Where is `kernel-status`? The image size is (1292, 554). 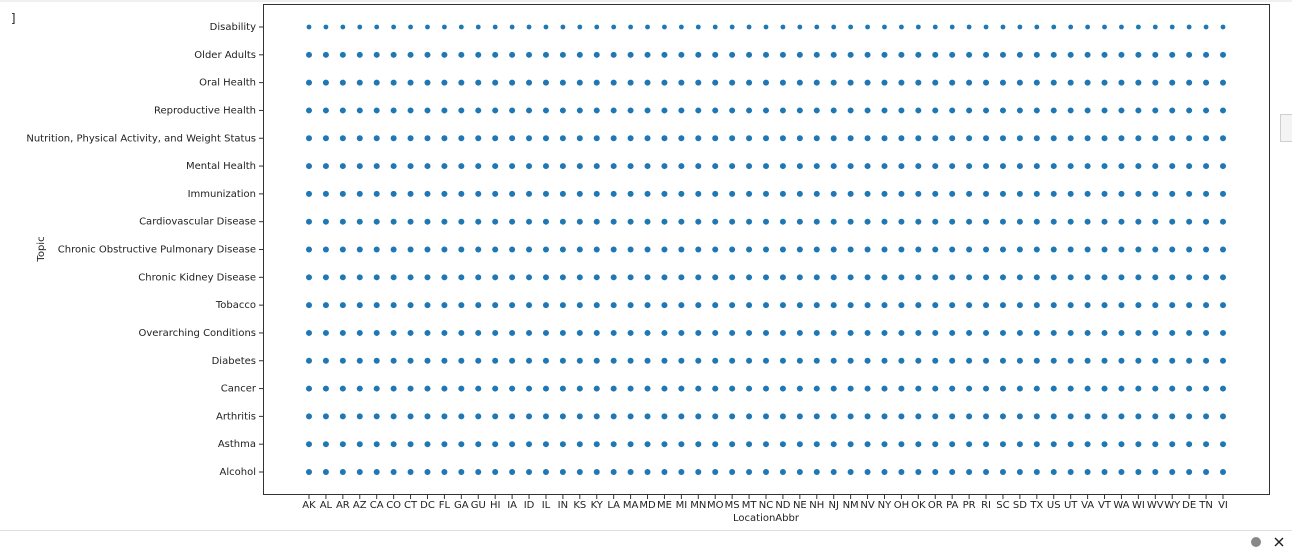 kernel-status is located at coordinates (1256, 542).